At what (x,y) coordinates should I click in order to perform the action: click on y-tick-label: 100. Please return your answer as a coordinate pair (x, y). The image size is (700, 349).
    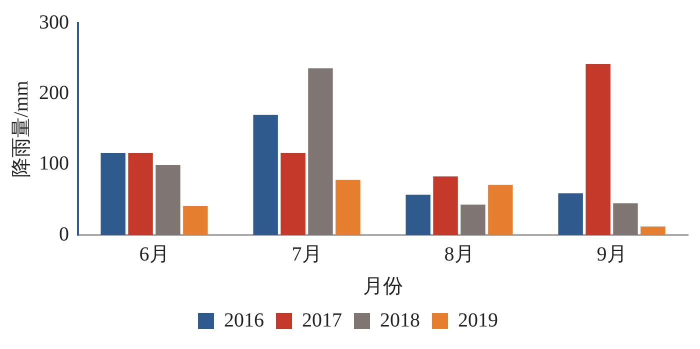
    Looking at the image, I should click on (54, 163).